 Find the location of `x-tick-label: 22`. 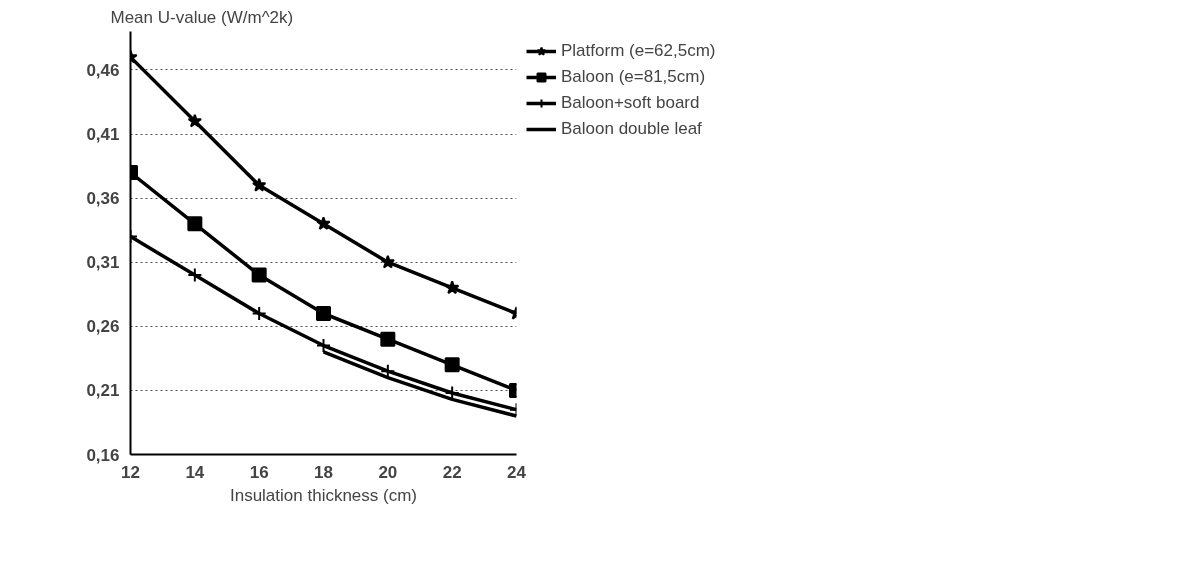

x-tick-label: 22 is located at coordinates (452, 472).